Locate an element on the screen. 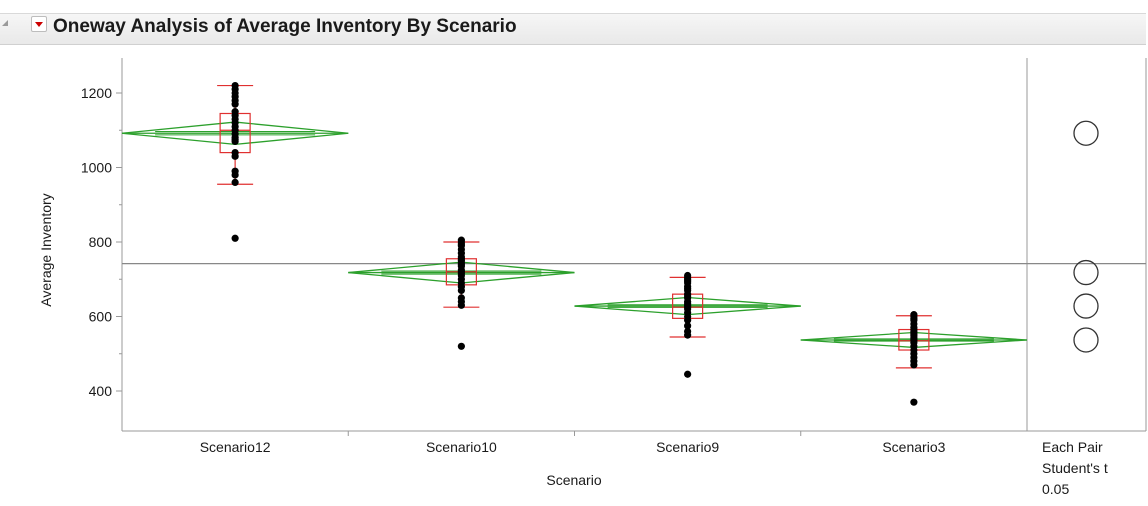 This screenshot has height=506, width=1148. group-scenario10 is located at coordinates (461, 293).